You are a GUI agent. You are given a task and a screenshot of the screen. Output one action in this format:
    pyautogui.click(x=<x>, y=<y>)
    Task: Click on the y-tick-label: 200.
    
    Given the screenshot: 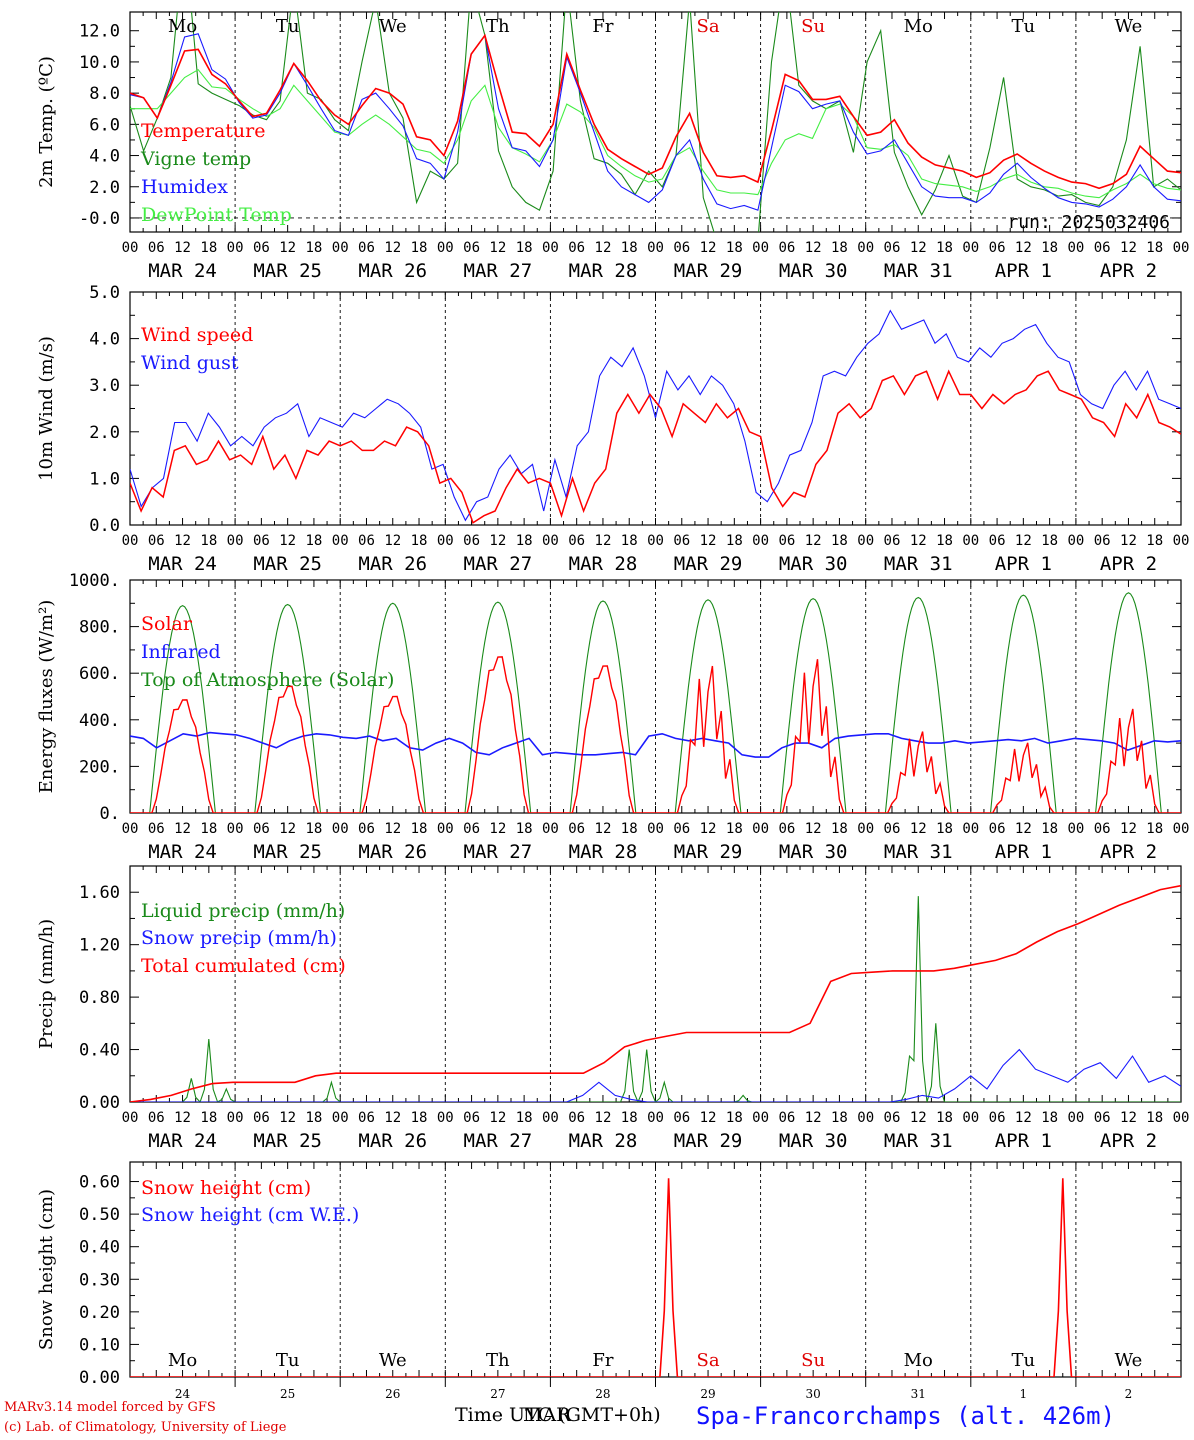 What is the action you would take?
    pyautogui.click(x=99, y=767)
    